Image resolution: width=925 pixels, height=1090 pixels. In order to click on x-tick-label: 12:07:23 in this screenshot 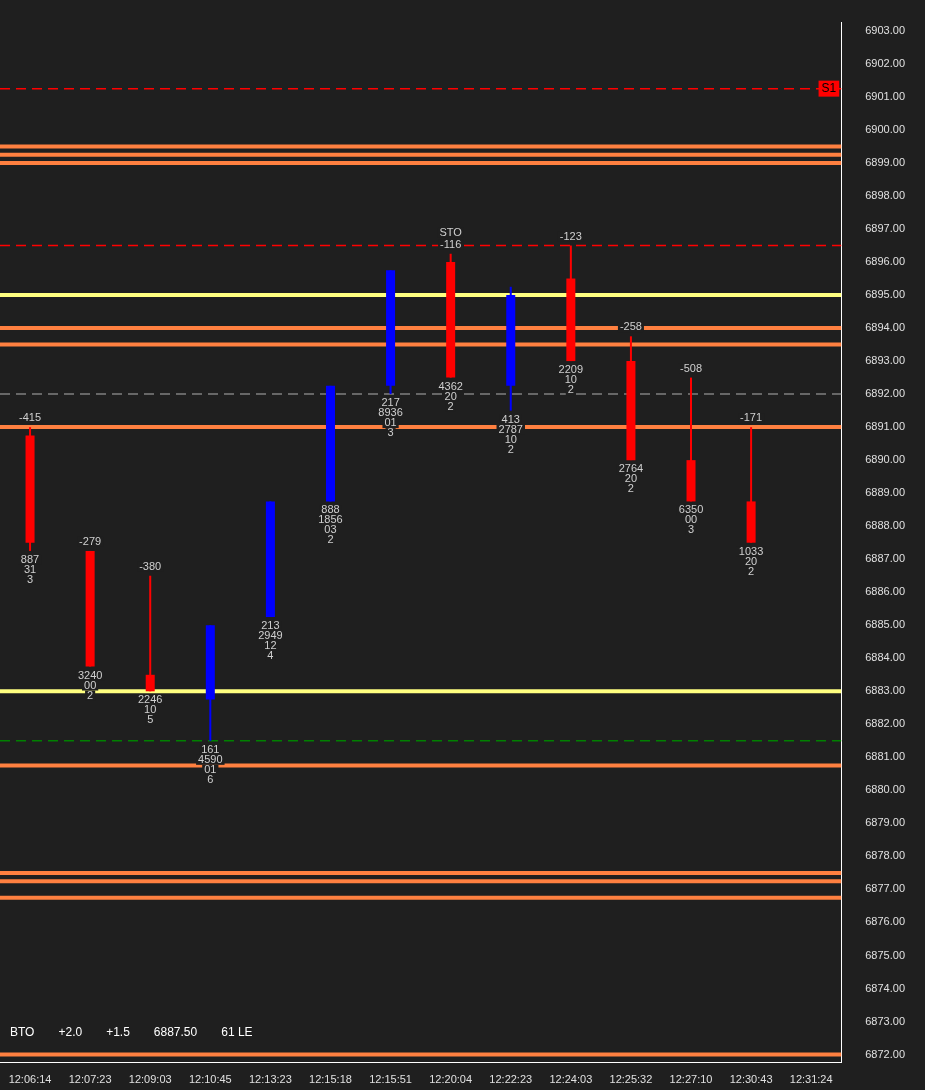, I will do `click(90, 1079)`.